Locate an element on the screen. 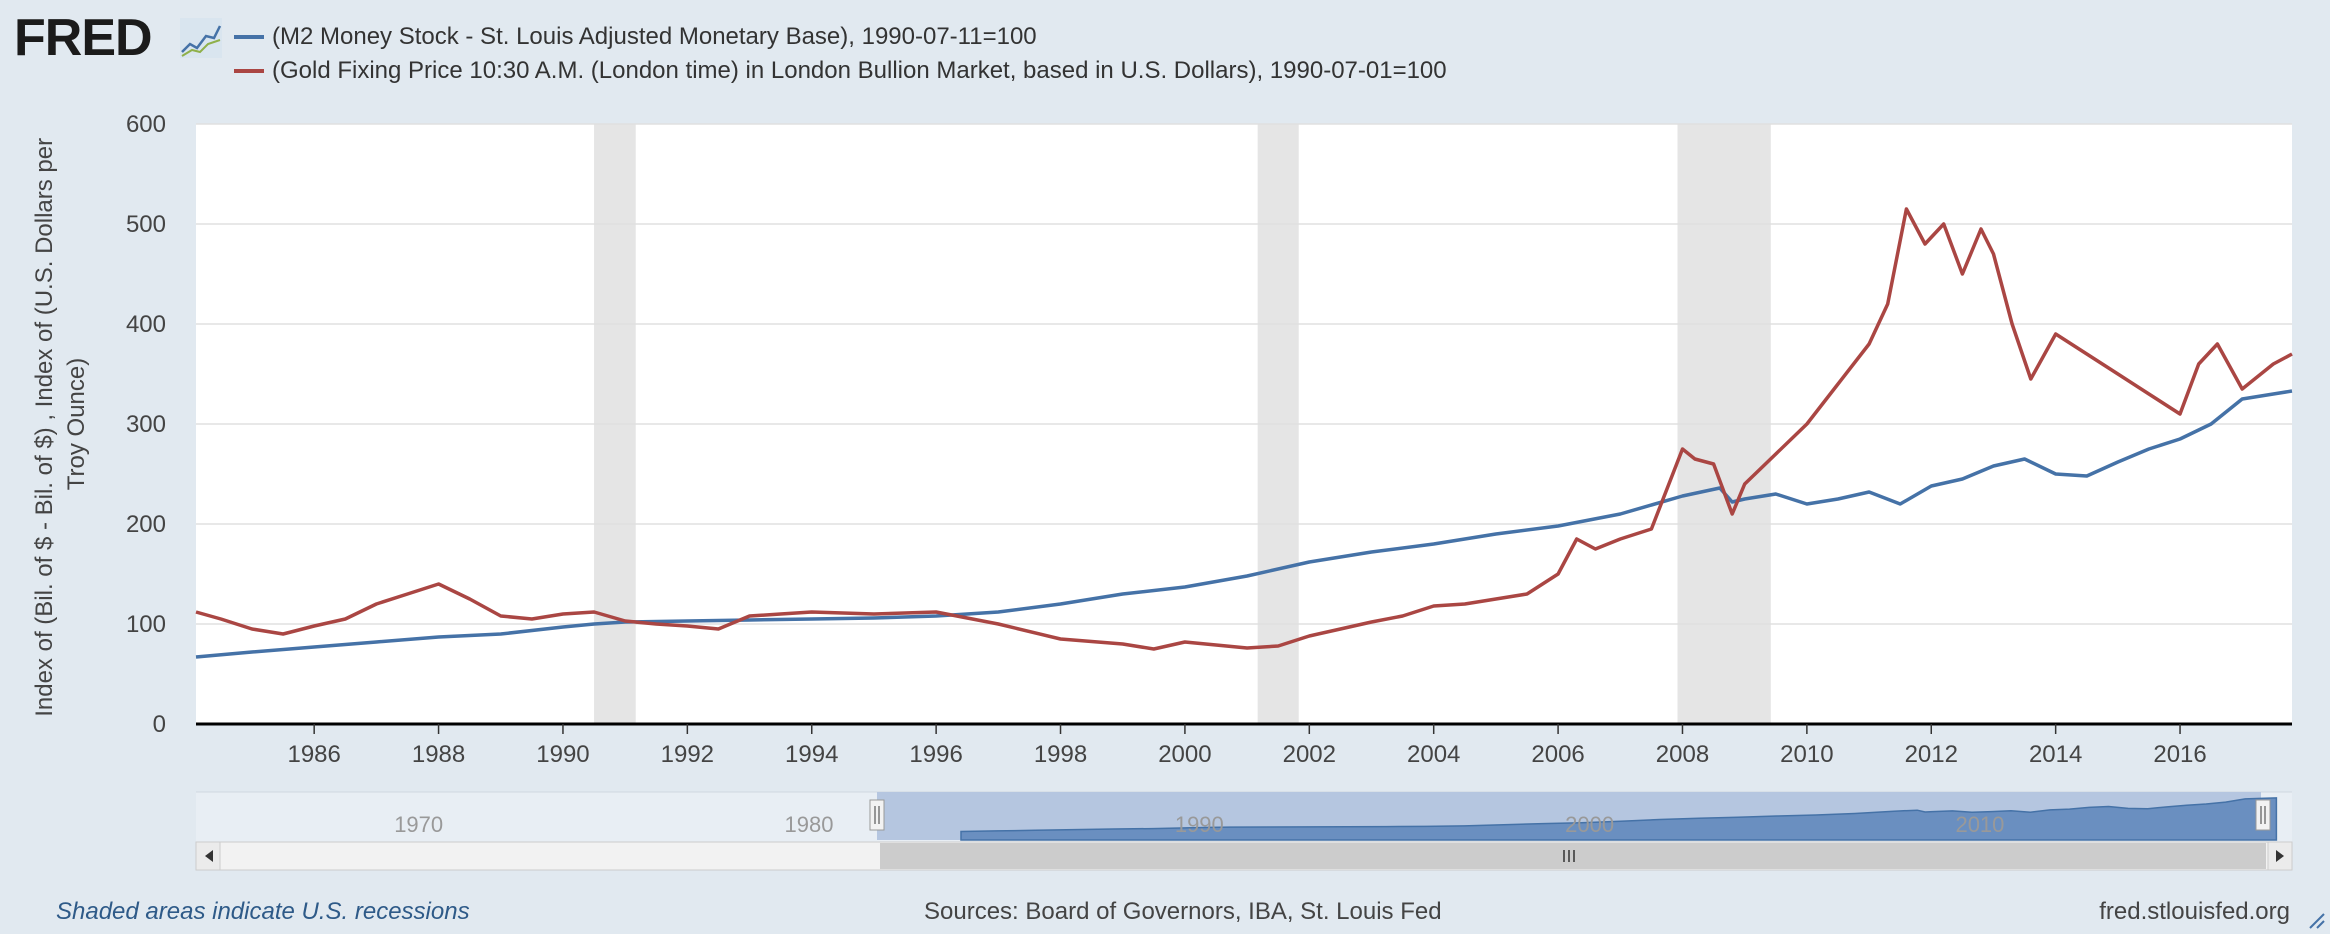 The width and height of the screenshot is (2330, 934). x-tick-label: 1986 is located at coordinates (313, 754).